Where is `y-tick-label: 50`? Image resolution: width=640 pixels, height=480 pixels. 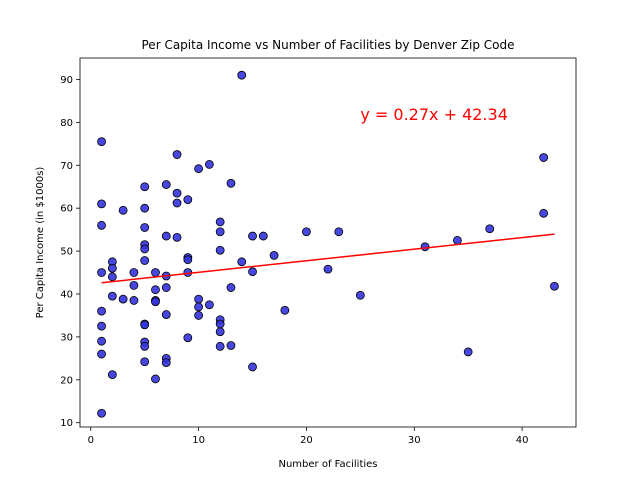
y-tick-label: 50 is located at coordinates (66, 252).